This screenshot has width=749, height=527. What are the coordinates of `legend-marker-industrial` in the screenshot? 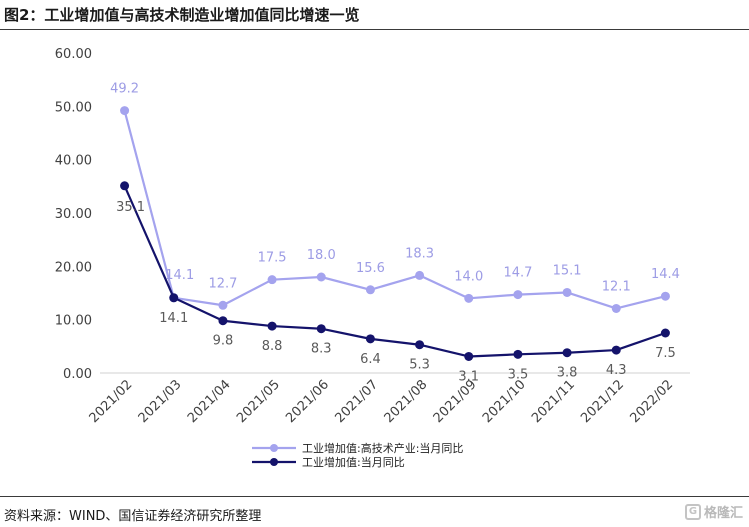 It's located at (274, 462).